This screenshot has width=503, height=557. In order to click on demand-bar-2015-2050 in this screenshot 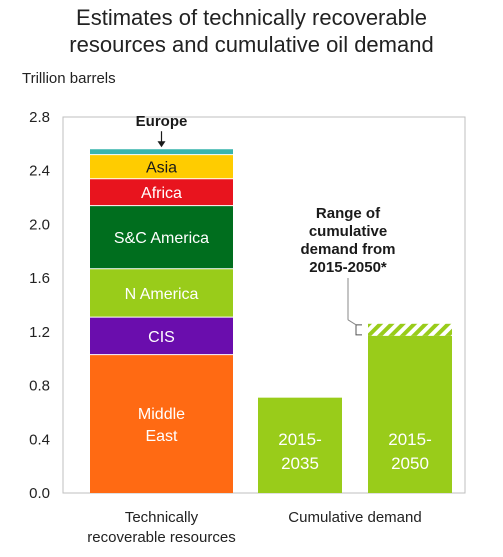, I will do `click(410, 414)`.